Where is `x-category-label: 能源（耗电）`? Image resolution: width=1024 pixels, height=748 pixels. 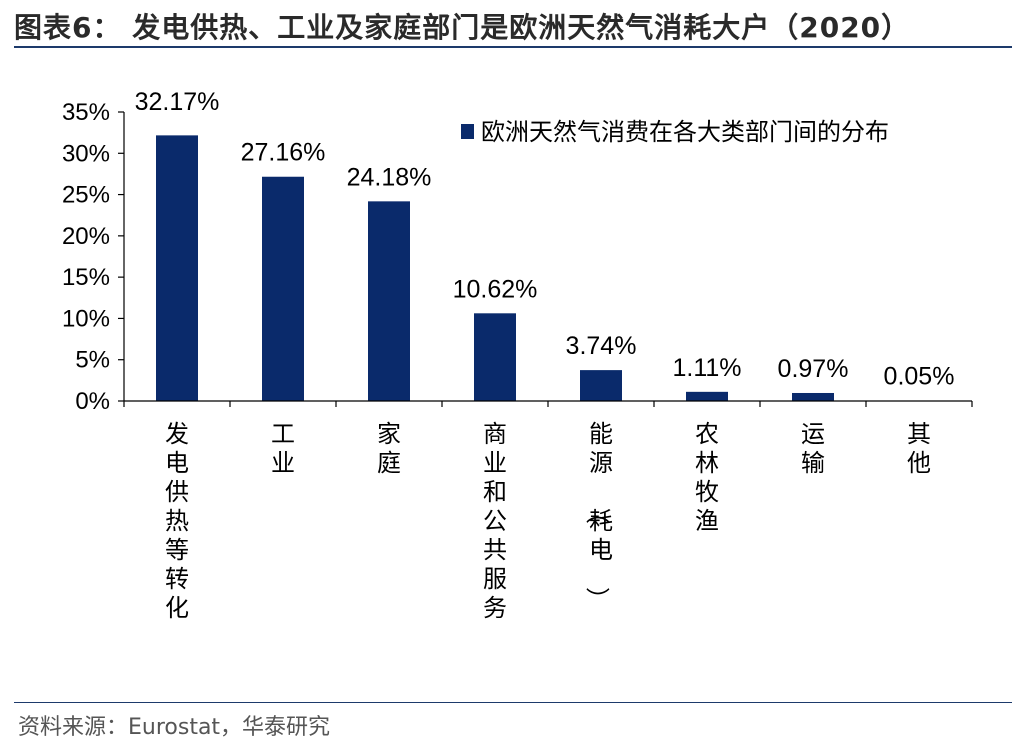
x-category-label: 能源（耗电） is located at coordinates (598, 515).